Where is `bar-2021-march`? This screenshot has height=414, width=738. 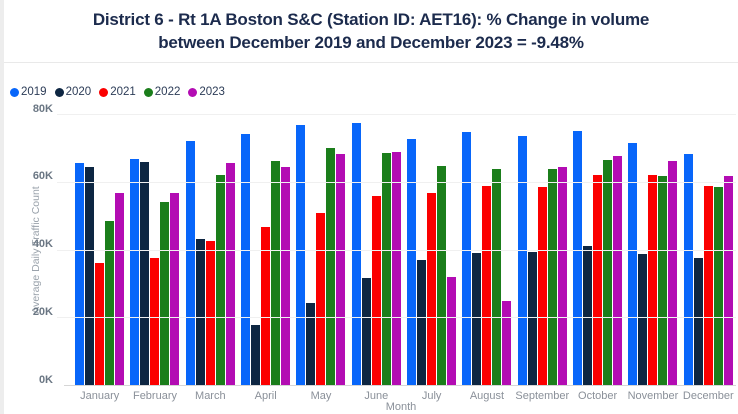
bar-2021-march is located at coordinates (210, 313).